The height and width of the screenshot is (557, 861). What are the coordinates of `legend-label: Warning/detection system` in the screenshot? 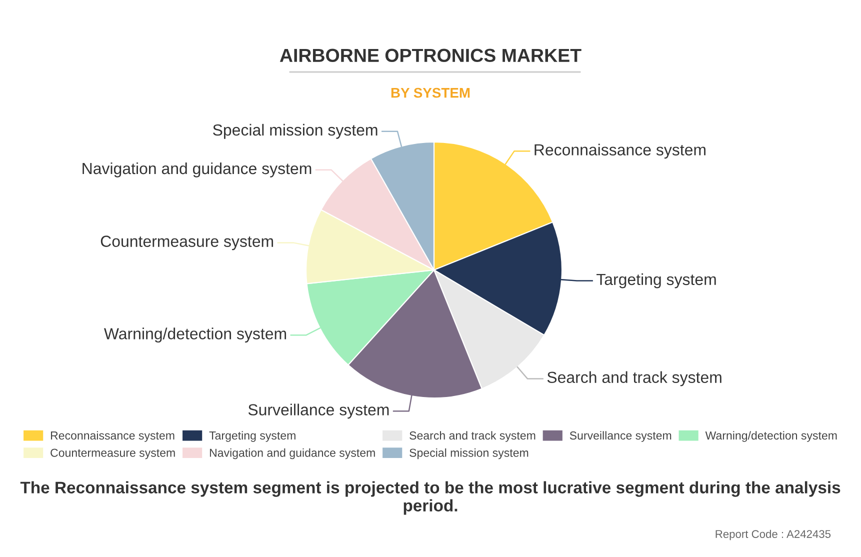 It's located at (771, 436).